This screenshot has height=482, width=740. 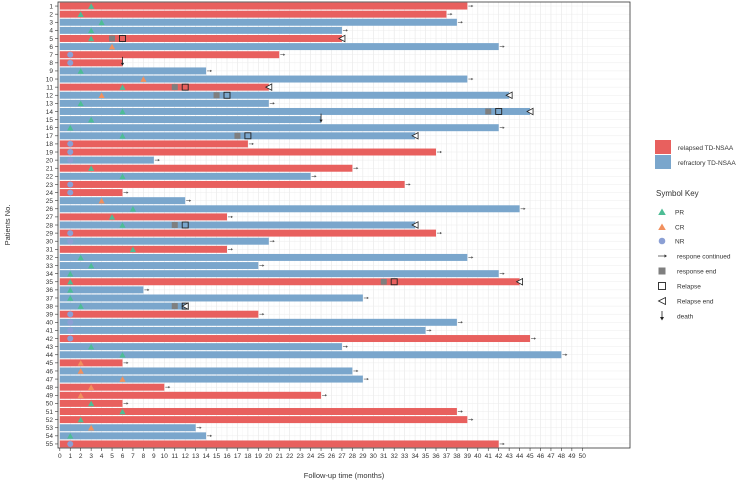 What do you see at coordinates (415, 456) in the screenshot?
I see `x-tick-label: 34` at bounding box center [415, 456].